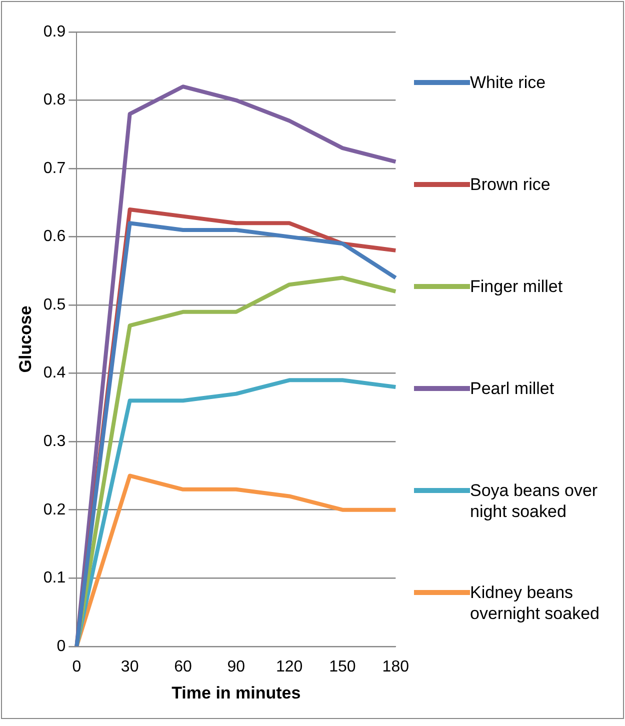  Describe the element at coordinates (54, 100) in the screenshot. I see `y-tick-label: 0.8` at that location.